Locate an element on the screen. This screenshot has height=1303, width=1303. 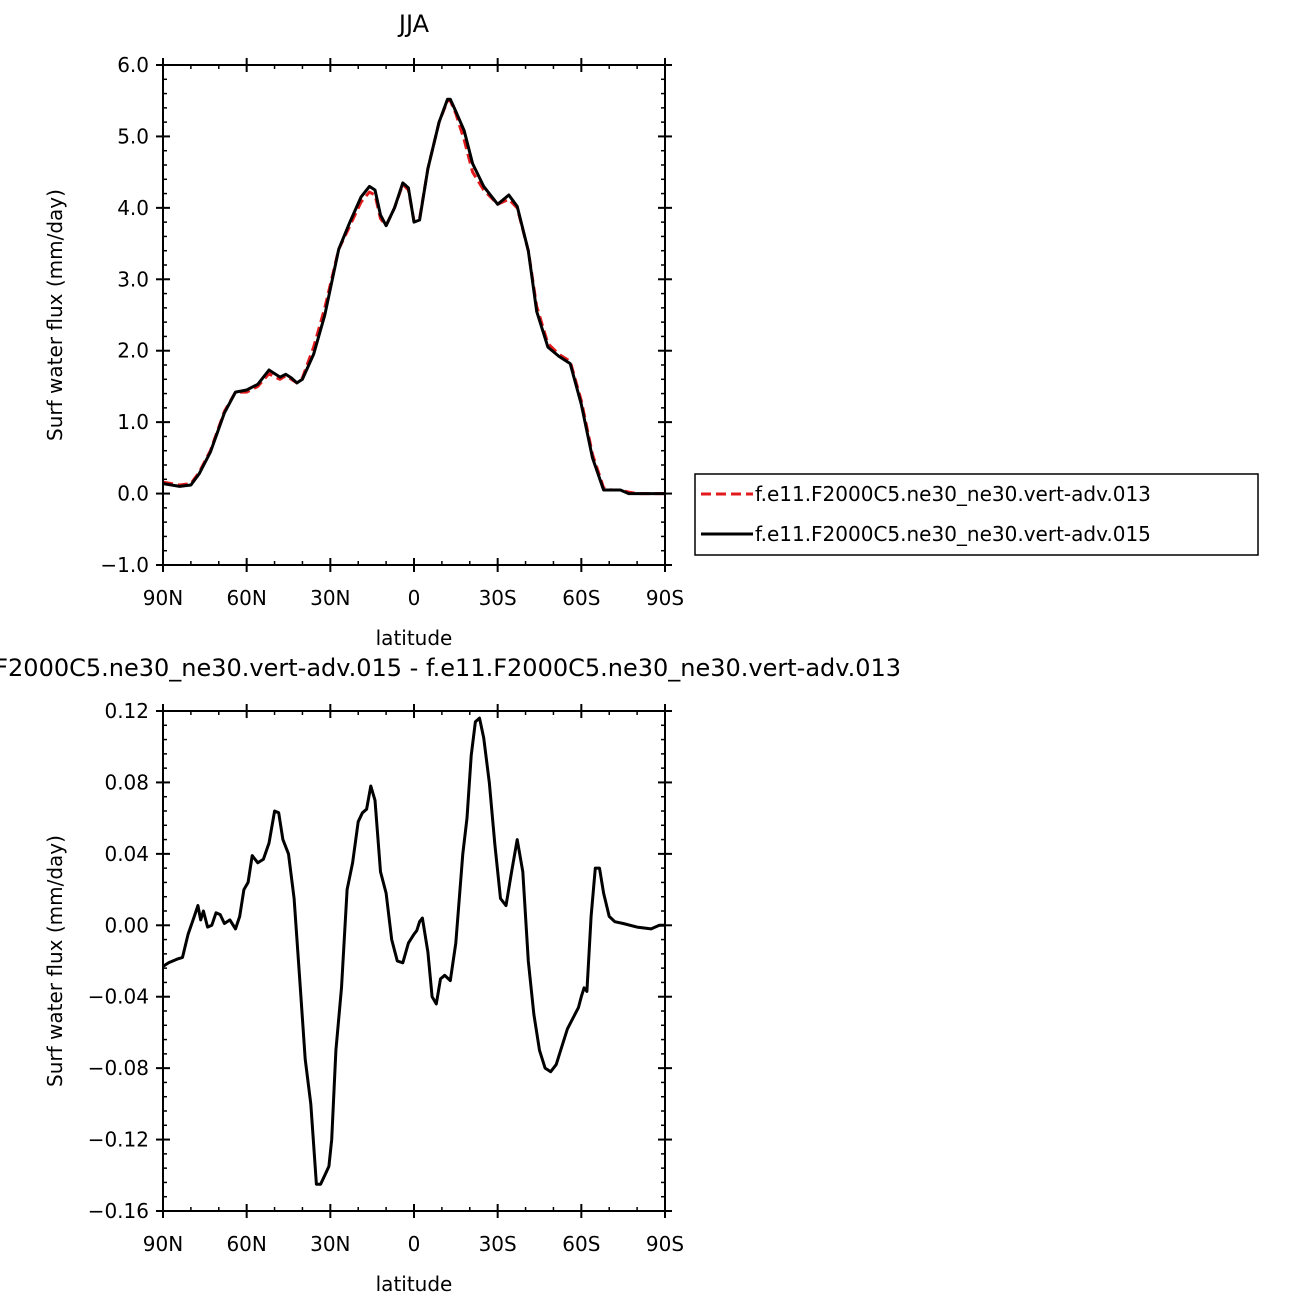
y-tick-label: 3.0 is located at coordinates (133, 279).